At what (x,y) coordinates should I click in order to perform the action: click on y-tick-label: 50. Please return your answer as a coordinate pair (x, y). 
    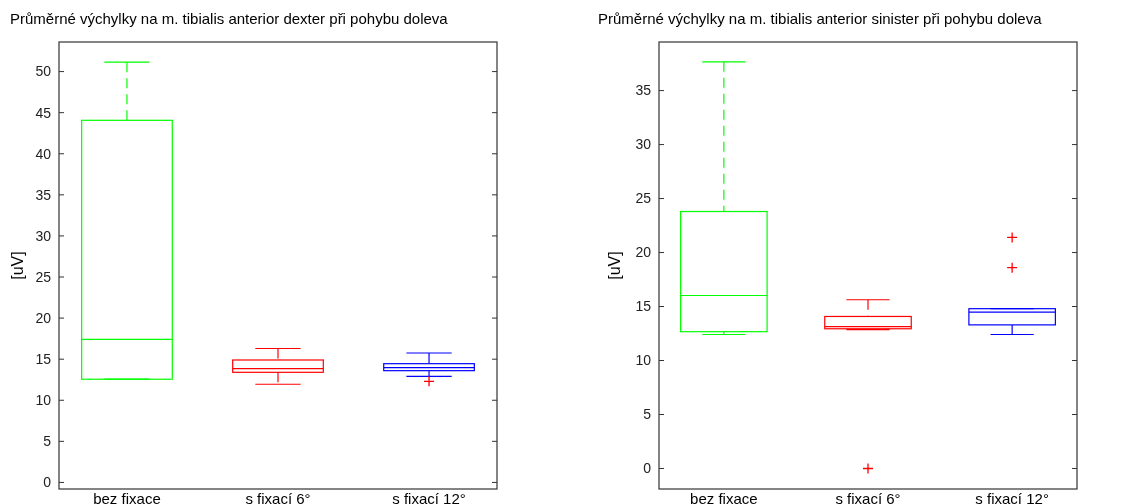
    Looking at the image, I should click on (43, 71).